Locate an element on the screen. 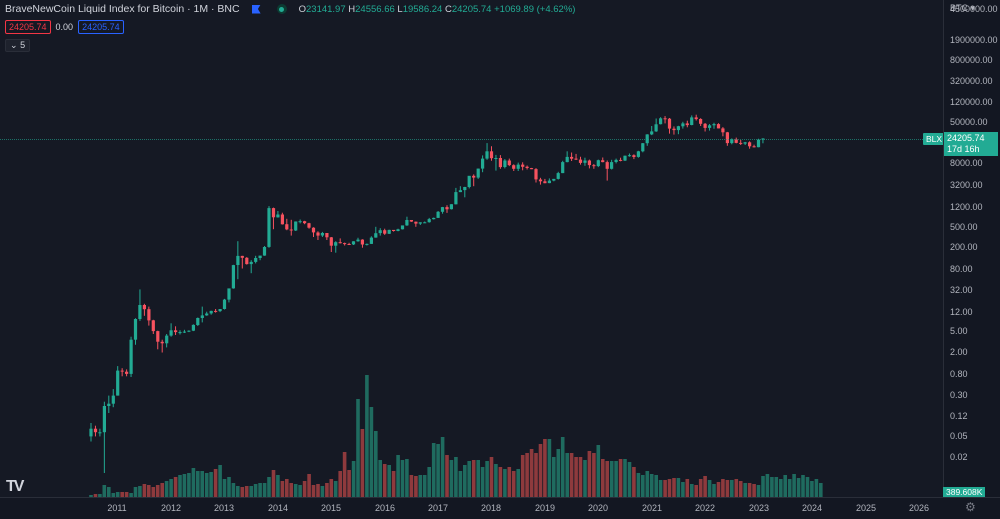  buy-button: 24205.74 is located at coordinates (101, 27).